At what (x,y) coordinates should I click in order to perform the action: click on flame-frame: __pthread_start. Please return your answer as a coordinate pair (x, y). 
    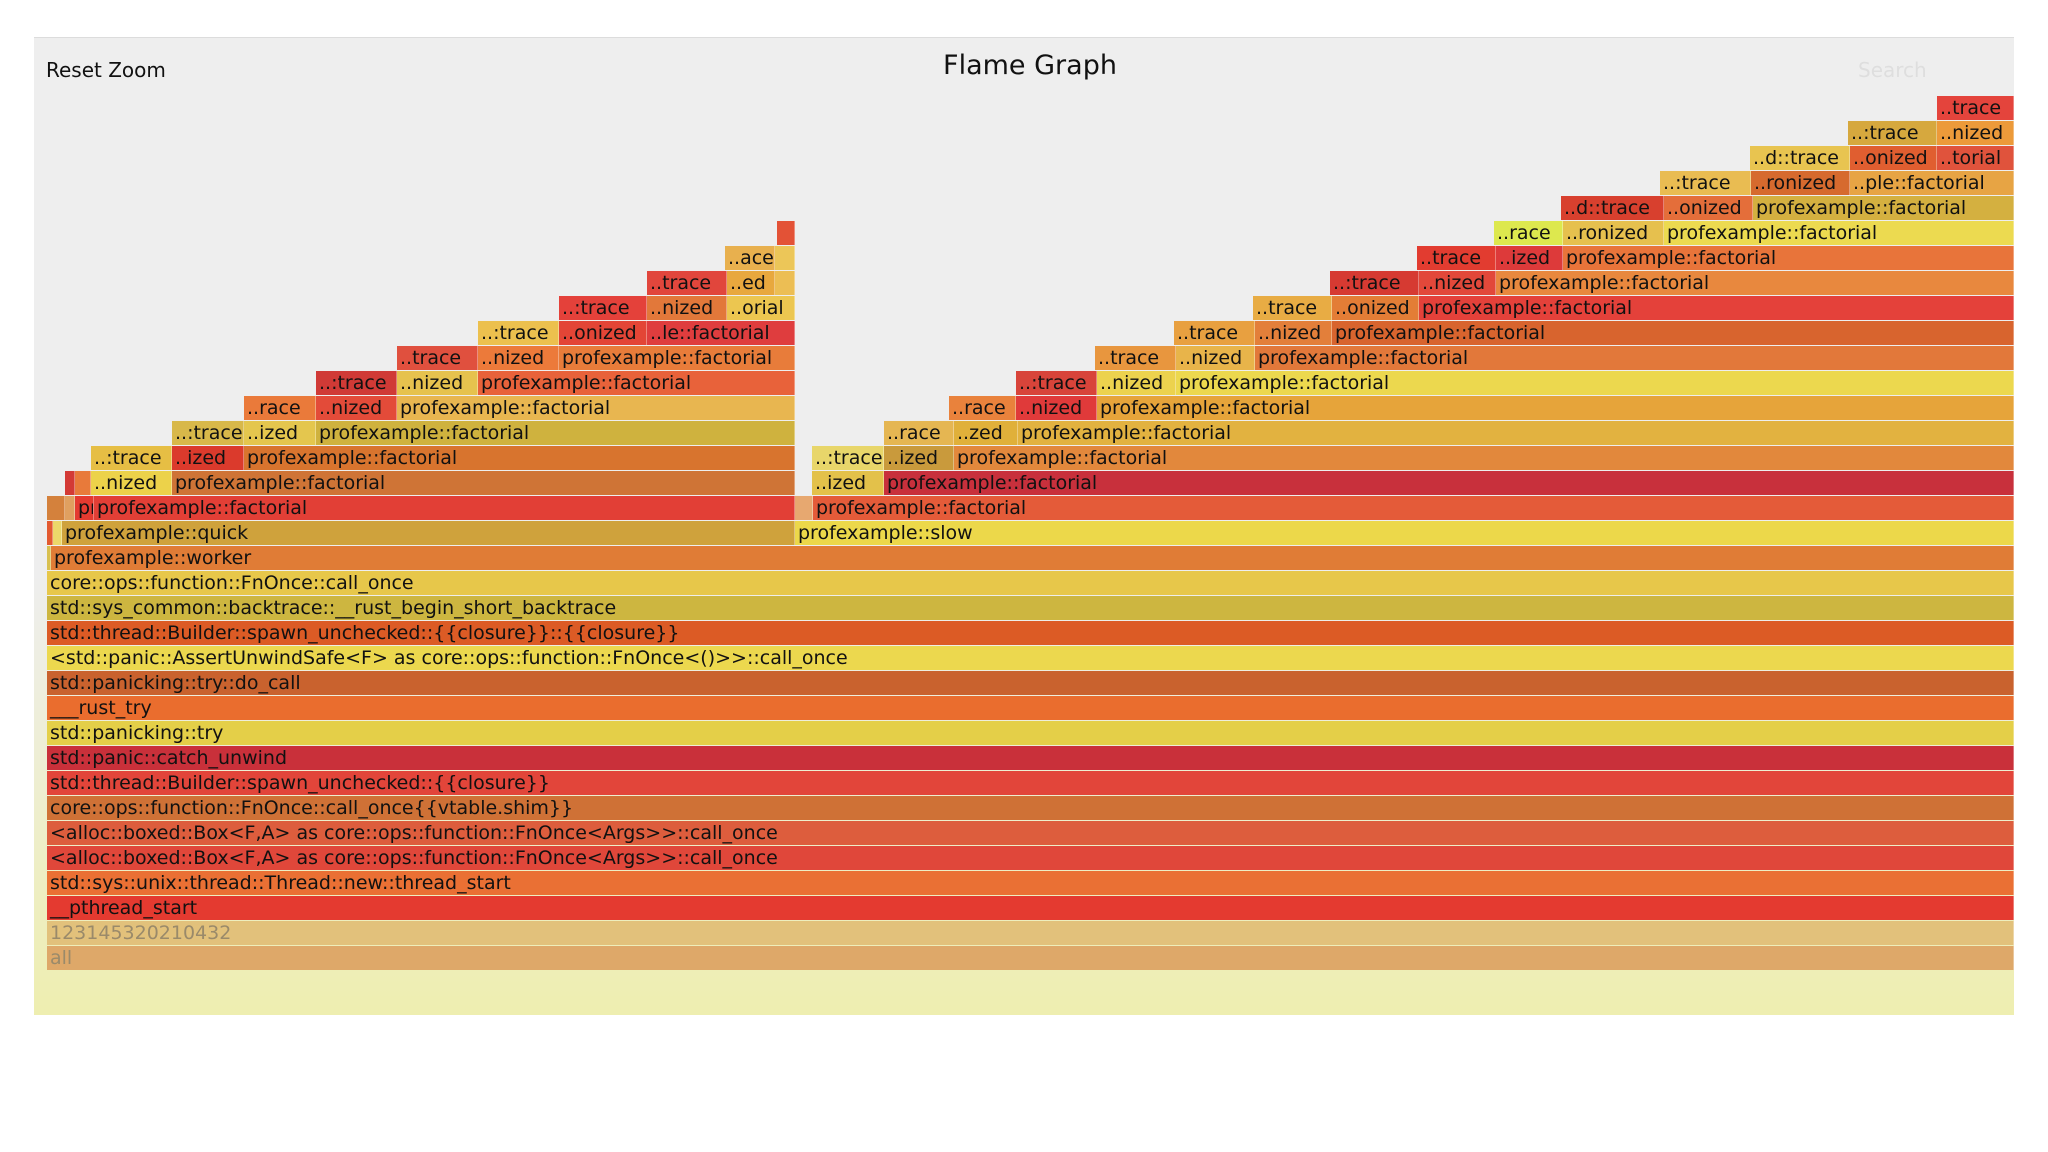
    Looking at the image, I should click on (1030, 908).